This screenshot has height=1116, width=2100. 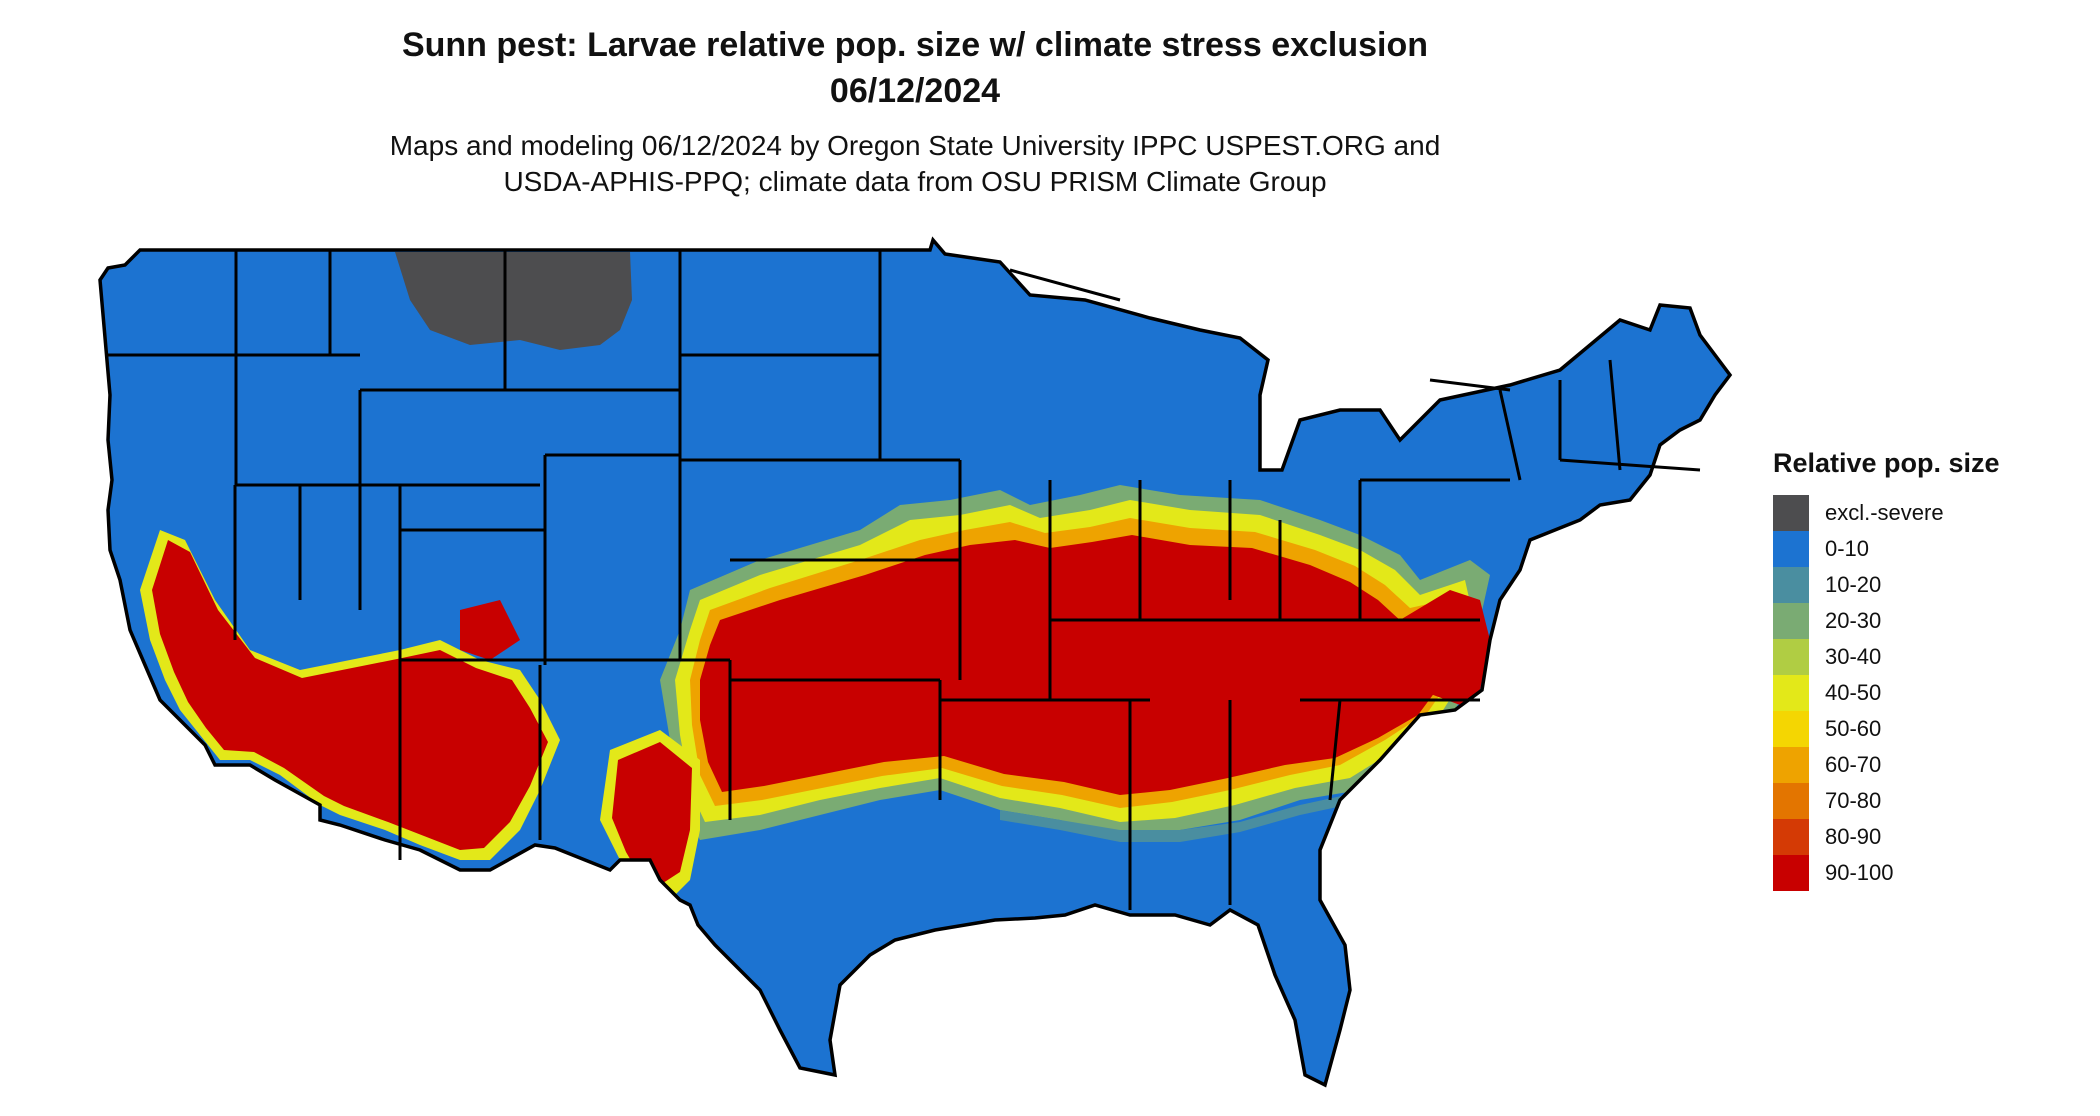 I want to click on legend-label: 30-40, so click(x=1853, y=656).